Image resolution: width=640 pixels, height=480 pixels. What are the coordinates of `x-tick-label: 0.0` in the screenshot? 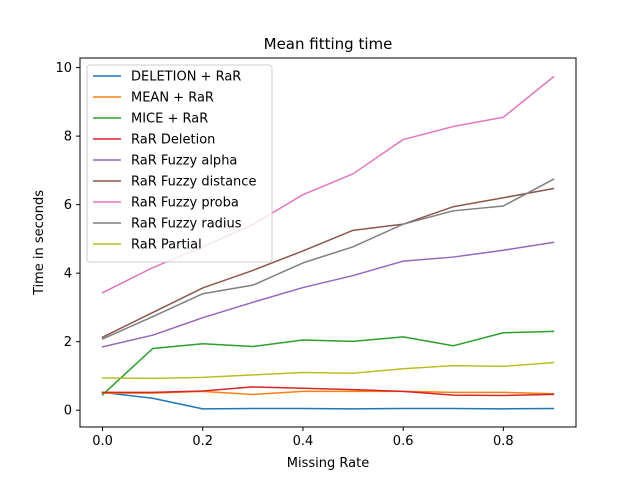 It's located at (102, 441).